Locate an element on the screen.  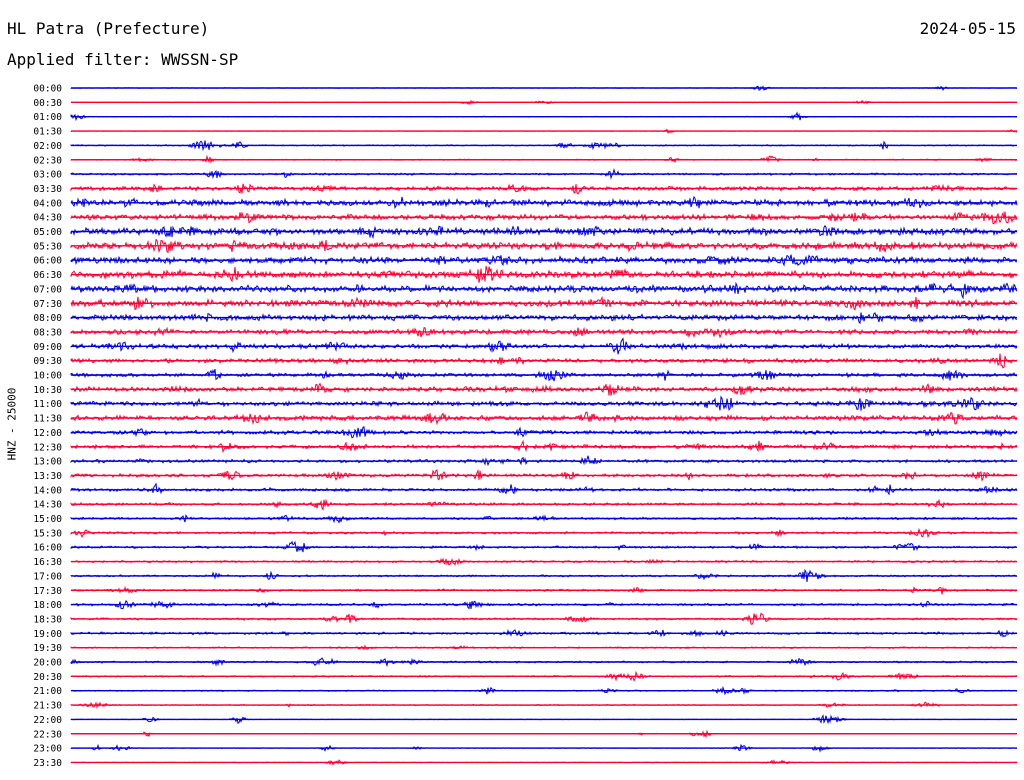
filter-line: Applied filter: WWSSN-SP is located at coordinates (122, 59).